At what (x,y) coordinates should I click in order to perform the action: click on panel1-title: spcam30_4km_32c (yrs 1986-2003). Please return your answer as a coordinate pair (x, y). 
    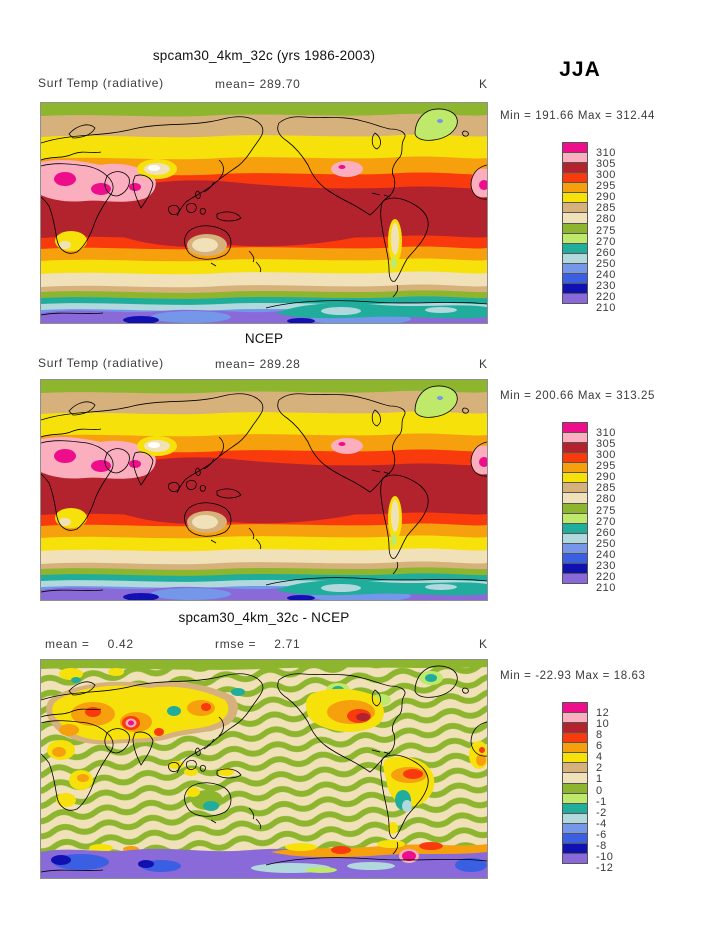
    Looking at the image, I should click on (264, 55).